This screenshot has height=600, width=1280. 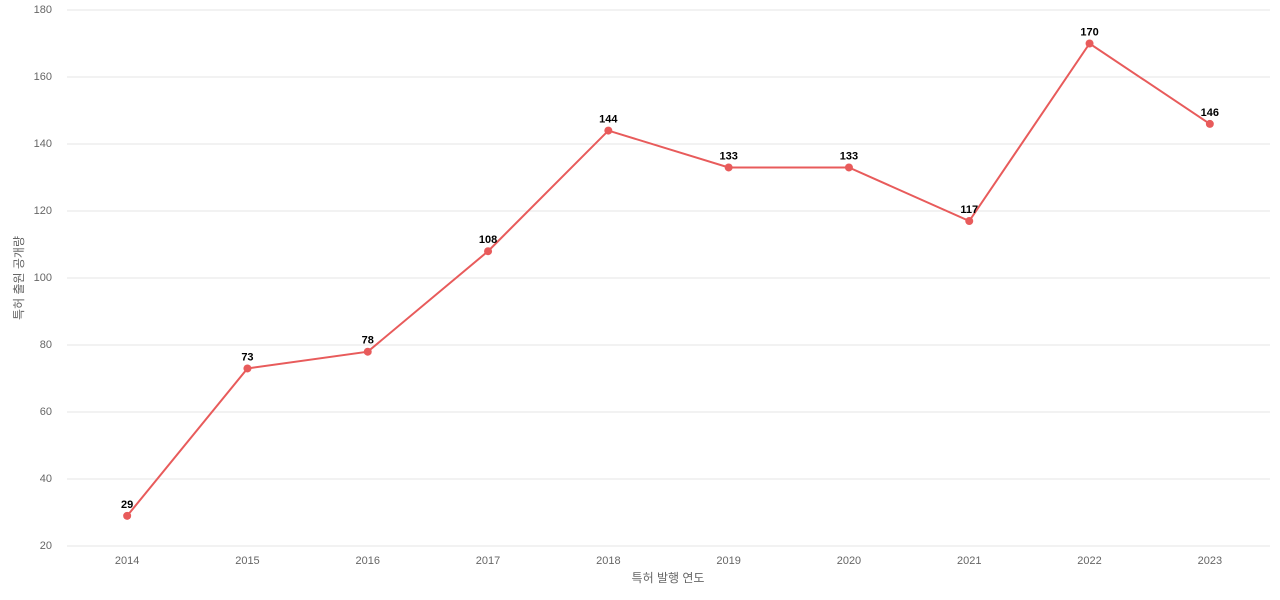 I want to click on value-label: 146, so click(x=1210, y=113).